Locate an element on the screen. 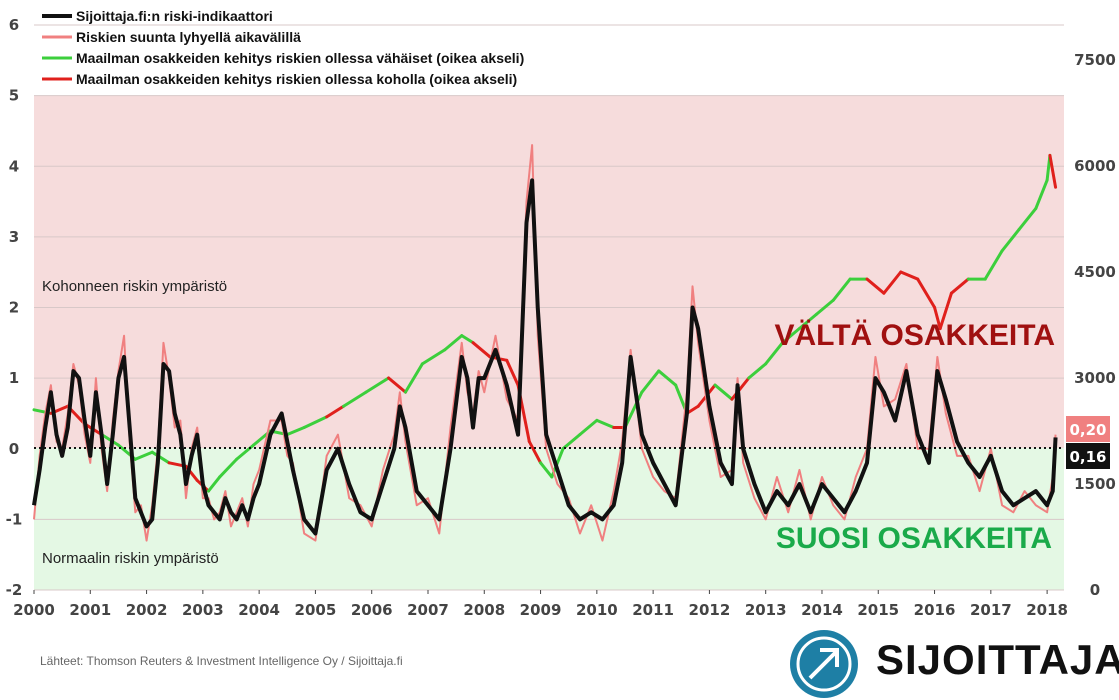 The width and height of the screenshot is (1119, 700). x-axis-tick-label: 2013 is located at coordinates (766, 610).